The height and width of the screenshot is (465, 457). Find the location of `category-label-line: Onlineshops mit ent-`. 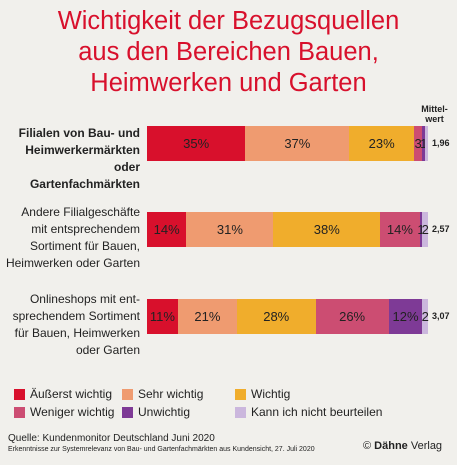

category-label-line: Onlineshops mit ent- is located at coordinates (84, 299).